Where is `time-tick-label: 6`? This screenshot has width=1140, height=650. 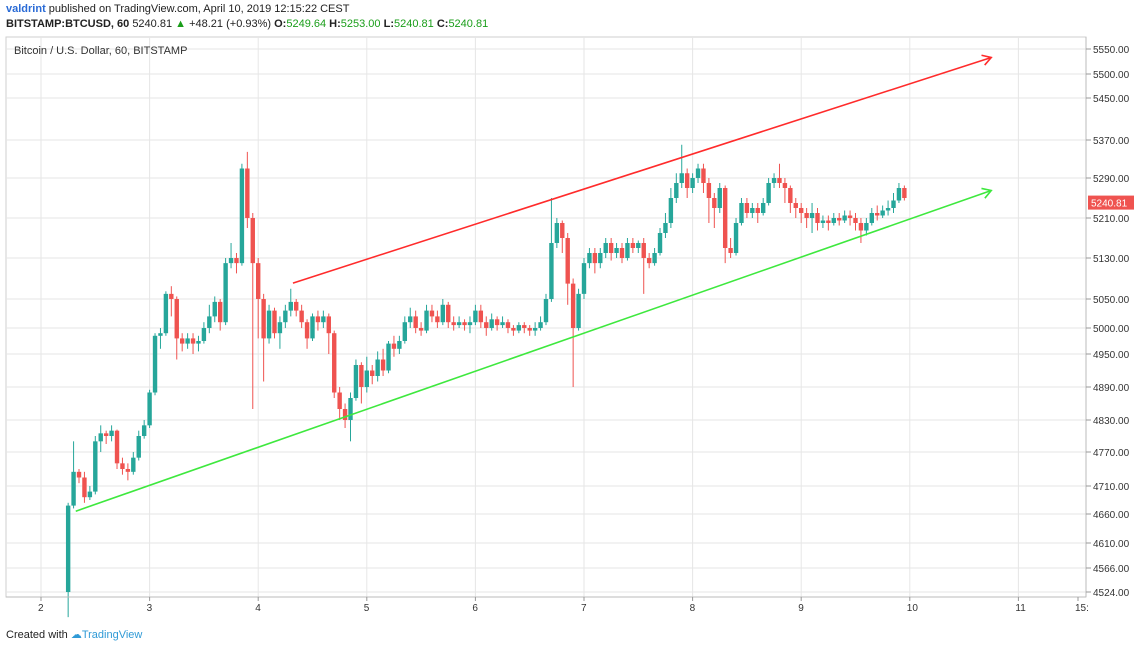 time-tick-label: 6 is located at coordinates (475, 608).